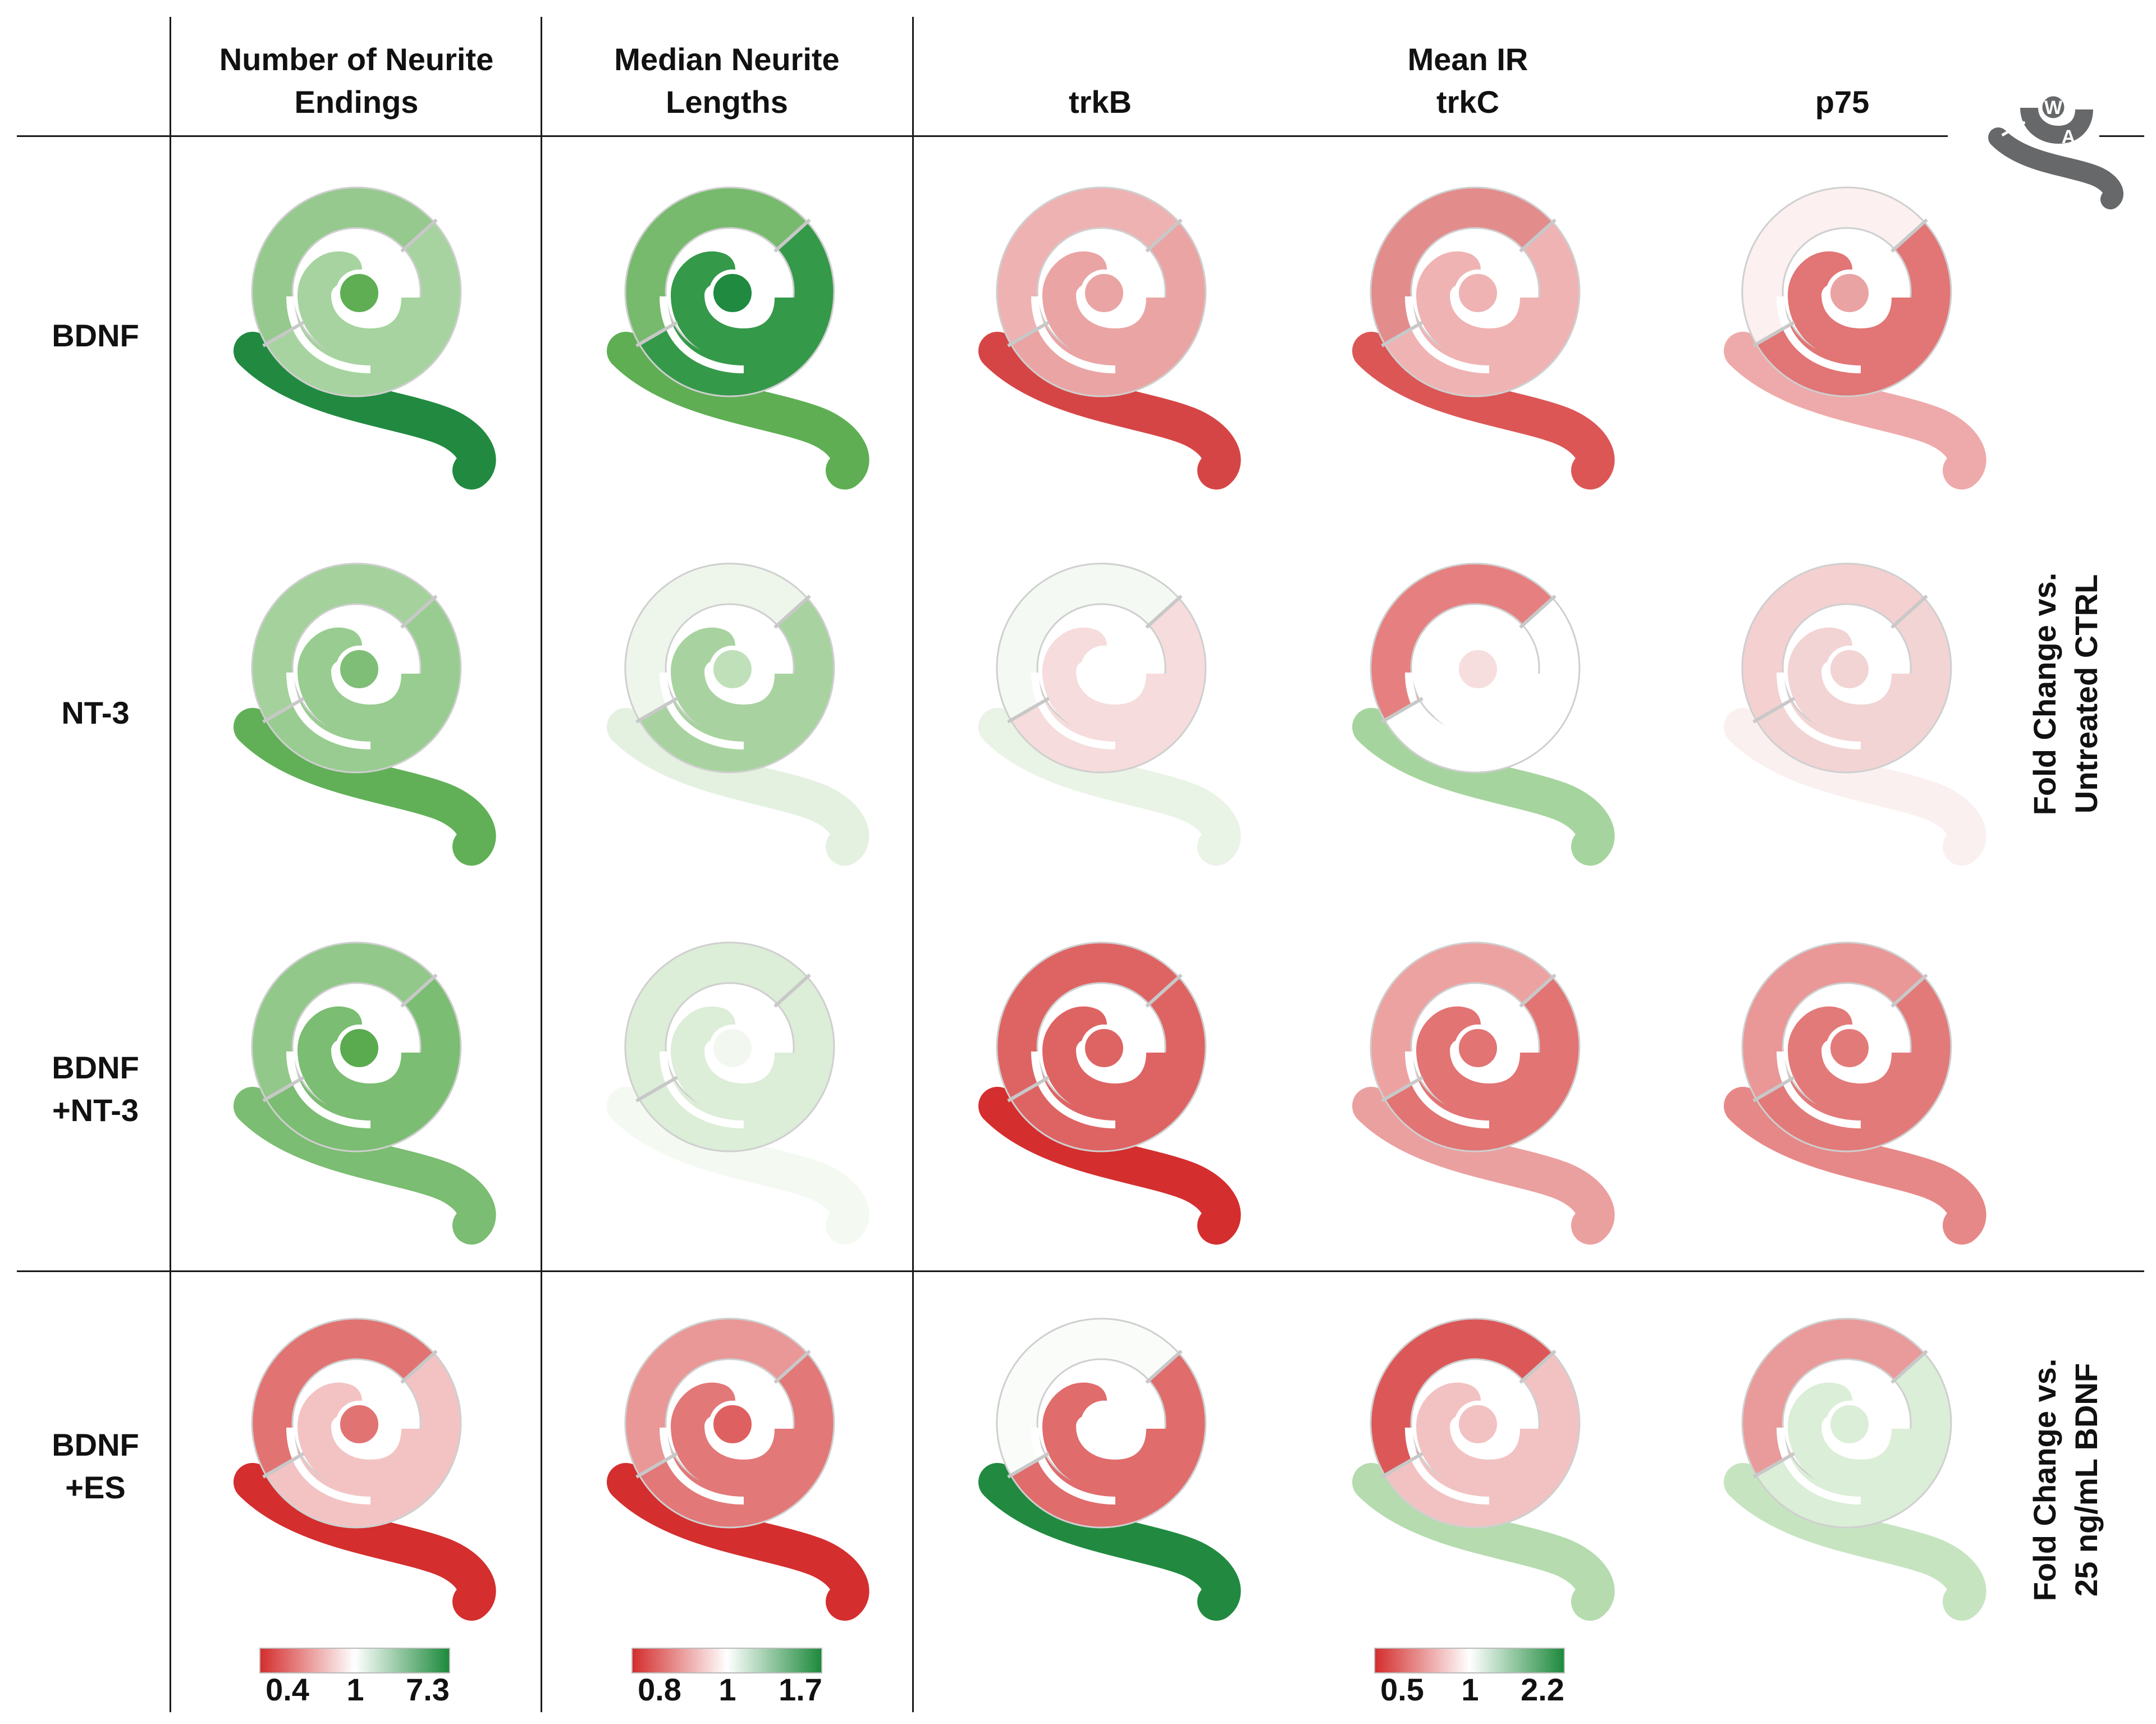  I want to click on colorbar-mean-ir, so click(1469, 1660).